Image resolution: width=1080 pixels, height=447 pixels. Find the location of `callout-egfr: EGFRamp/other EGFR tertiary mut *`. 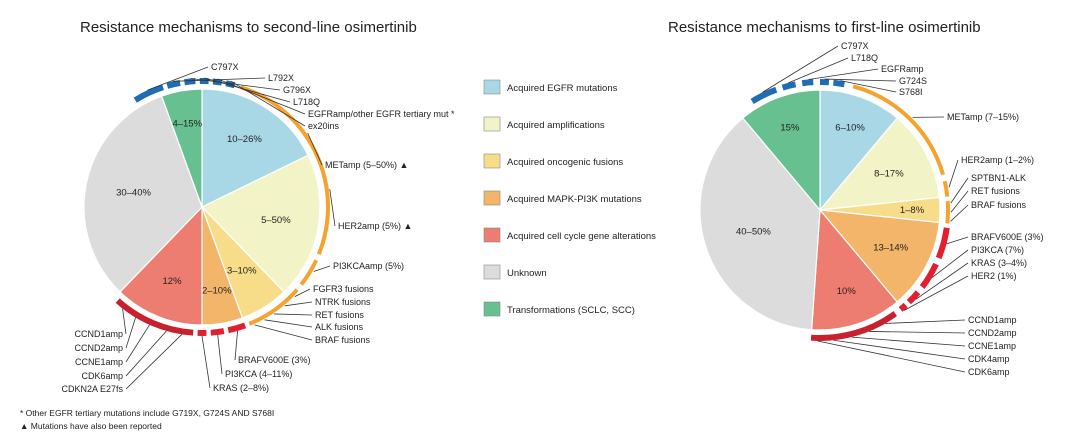

callout-egfr: EGFRamp/other EGFR tertiary mut * is located at coordinates (381, 114).